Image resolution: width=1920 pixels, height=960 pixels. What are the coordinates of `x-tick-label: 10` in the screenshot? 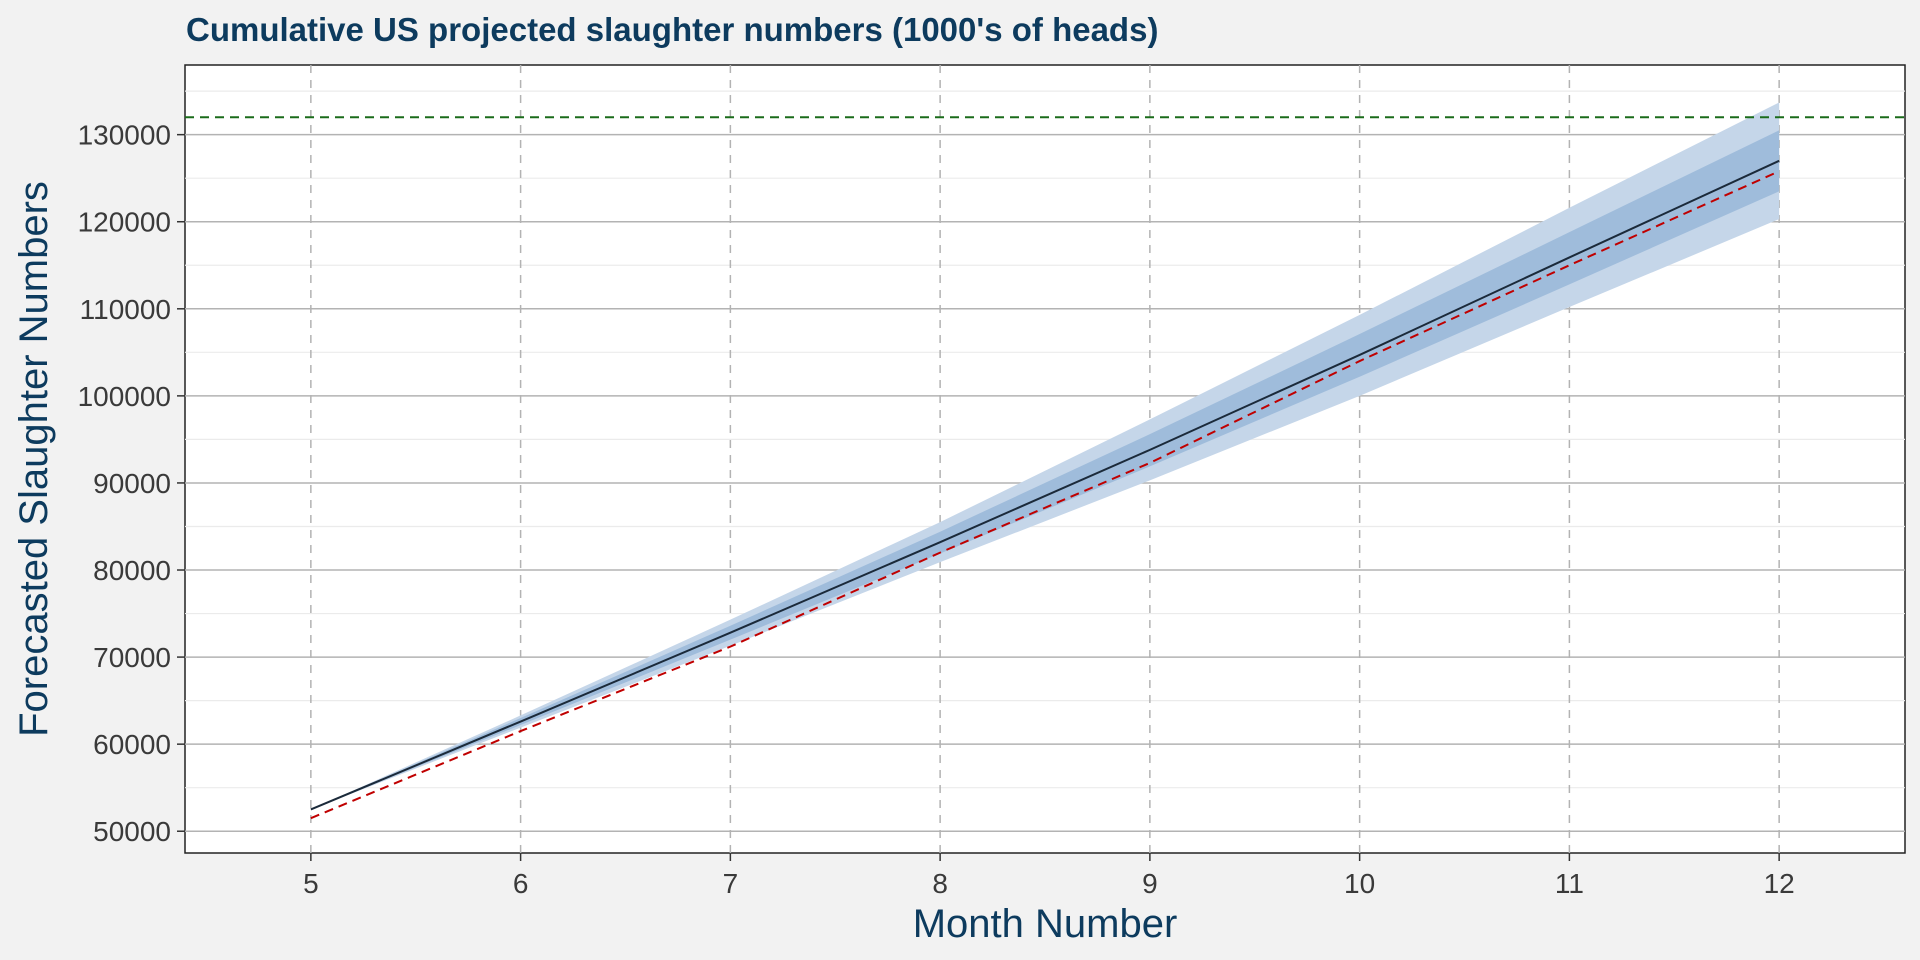 It's located at (1359, 883).